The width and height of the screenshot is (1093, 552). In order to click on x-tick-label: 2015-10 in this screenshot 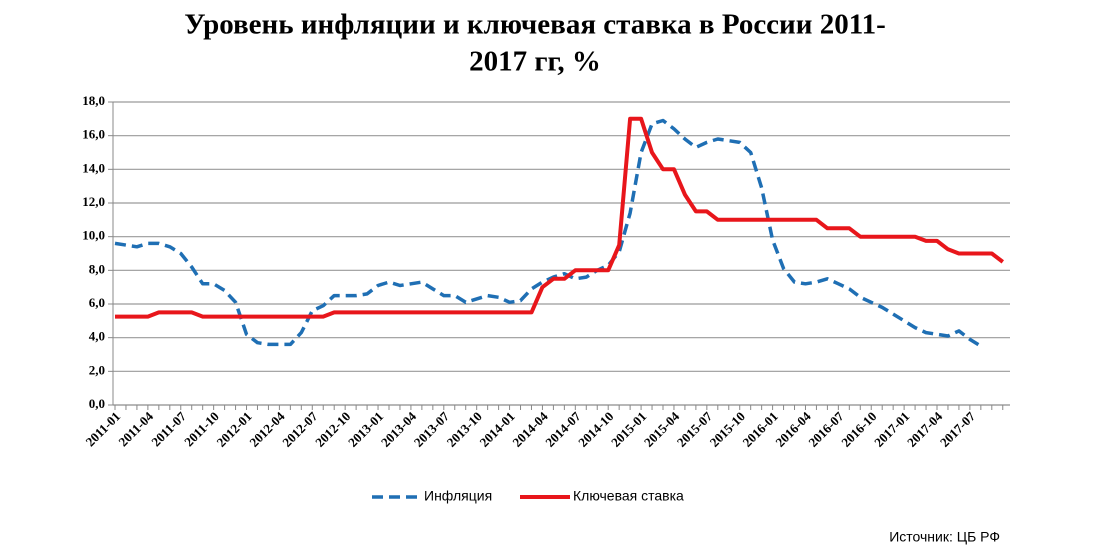, I will do `click(727, 429)`.